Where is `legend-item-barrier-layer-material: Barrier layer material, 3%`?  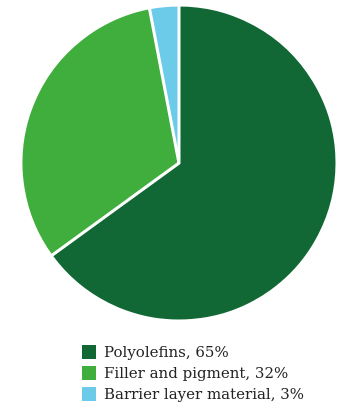 legend-item-barrier-layer-material: Barrier layer material, 3% is located at coordinates (193, 393).